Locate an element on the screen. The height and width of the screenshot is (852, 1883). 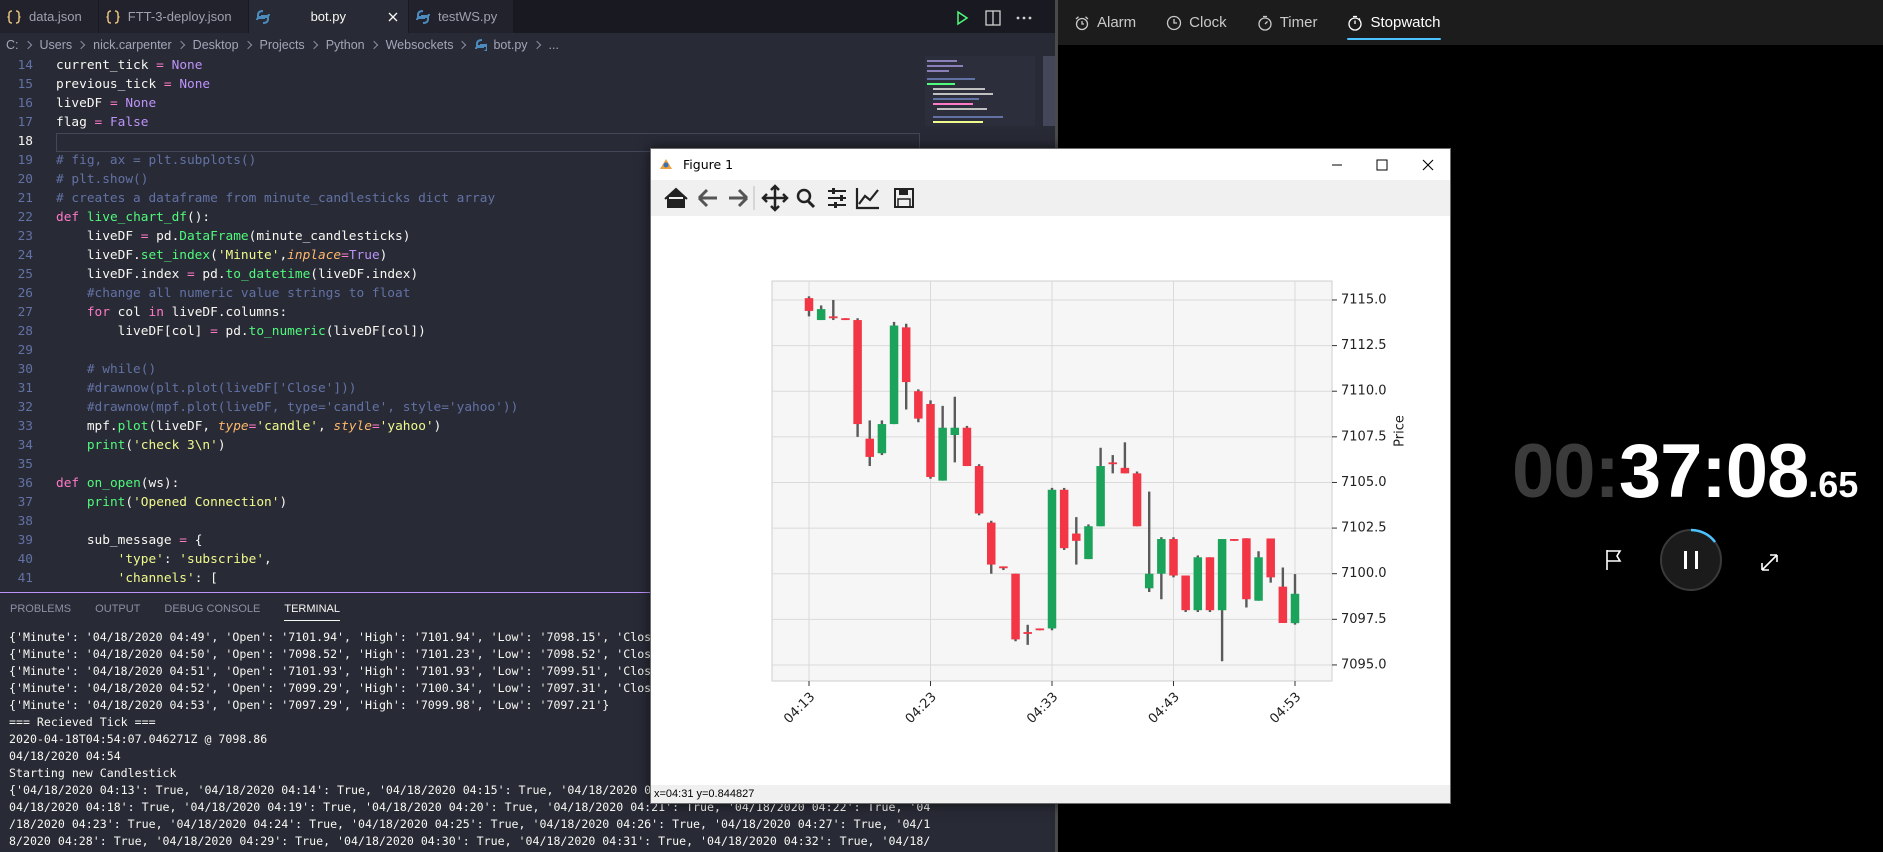
panel-tabs: PROBLEMS OUTPUT DEBUG CONSOLE TERMINAL is located at coordinates (175, 612).